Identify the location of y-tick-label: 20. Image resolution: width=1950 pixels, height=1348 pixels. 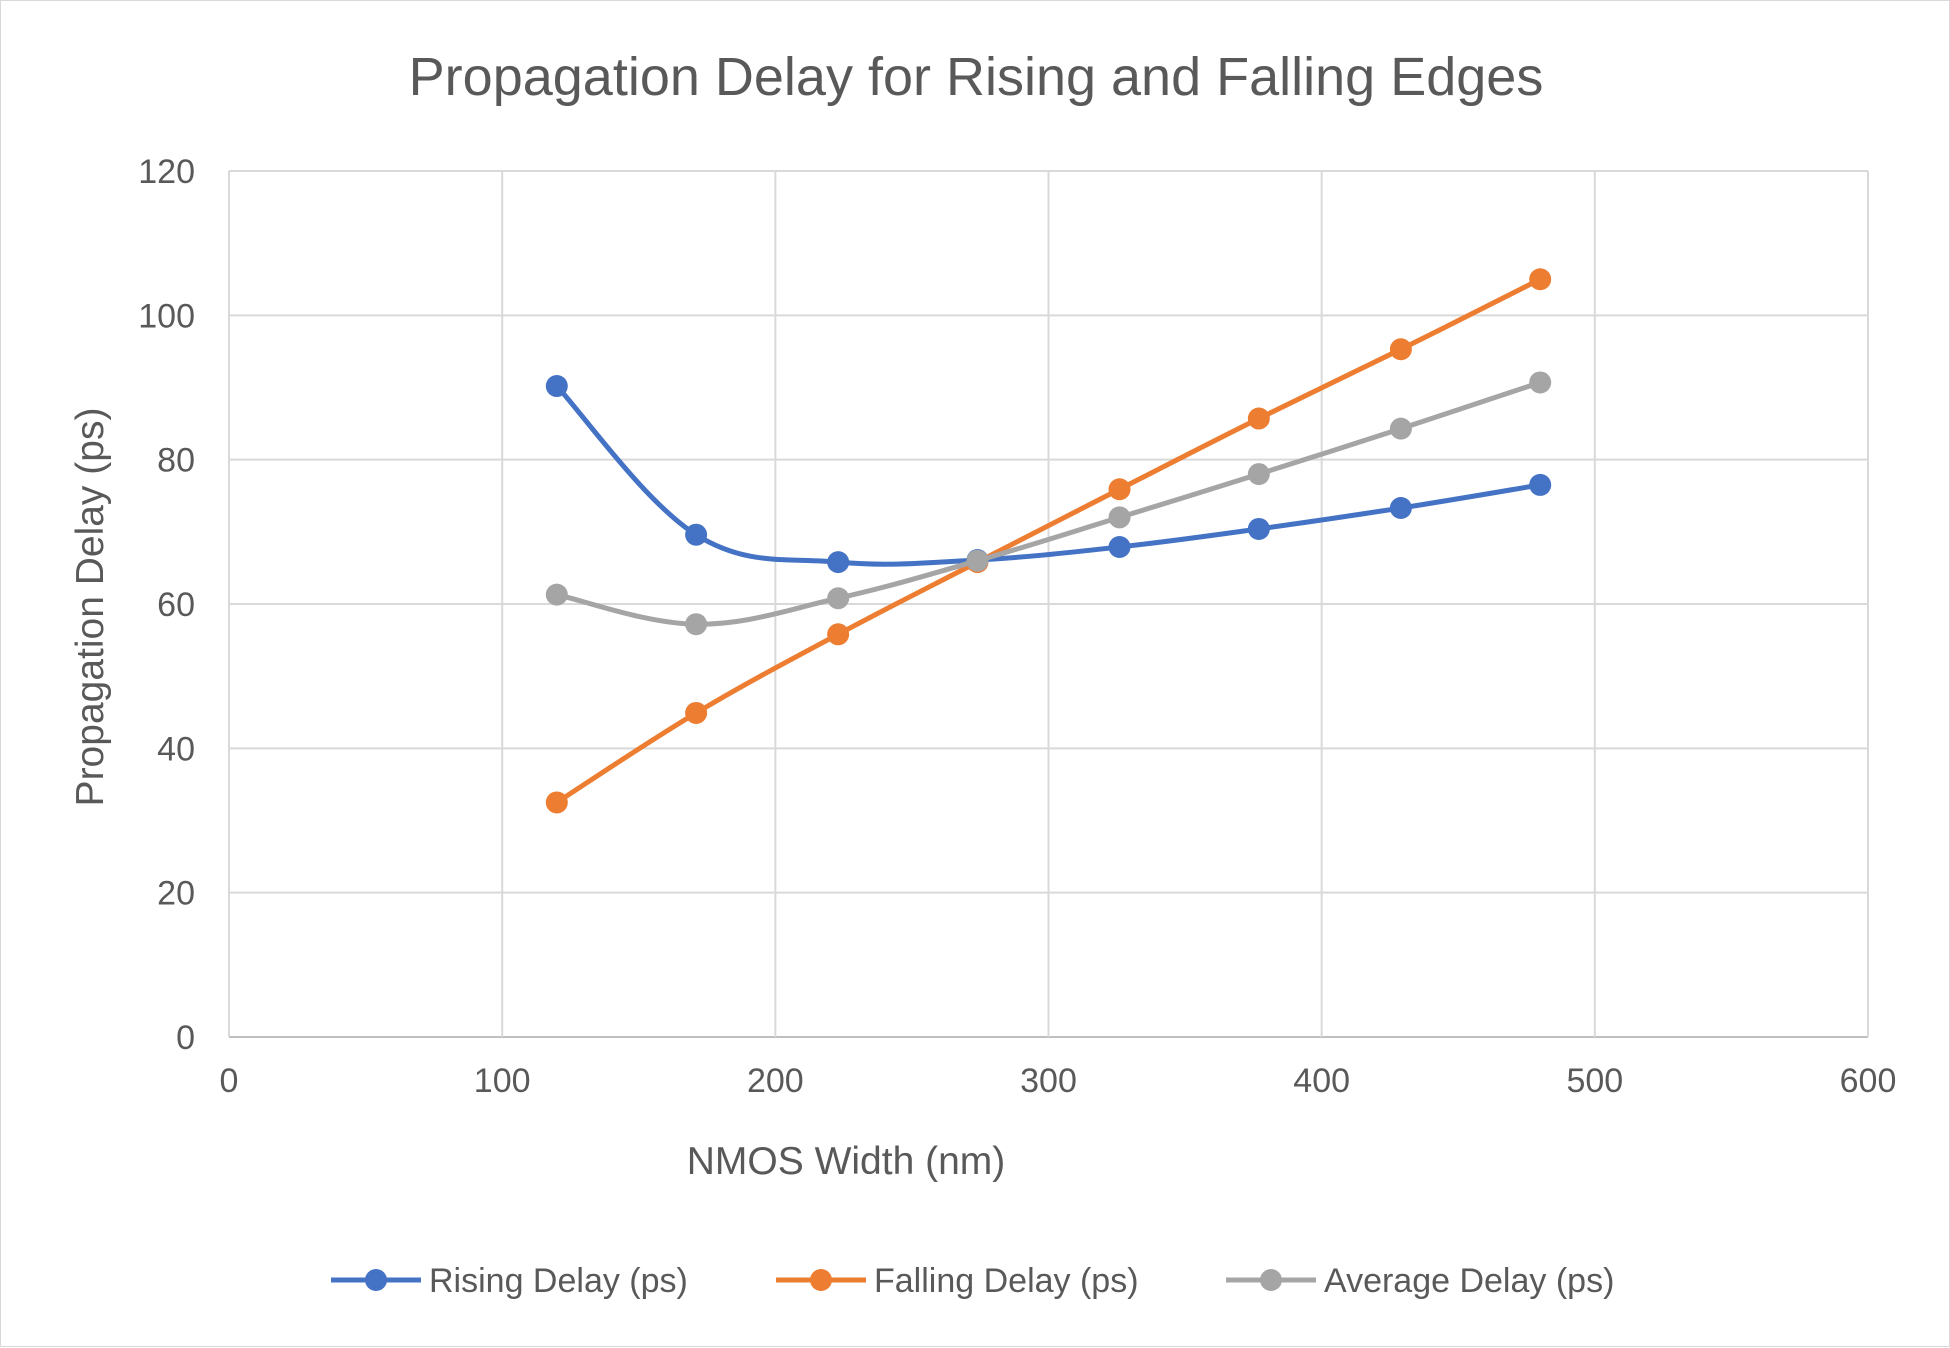
(176, 894).